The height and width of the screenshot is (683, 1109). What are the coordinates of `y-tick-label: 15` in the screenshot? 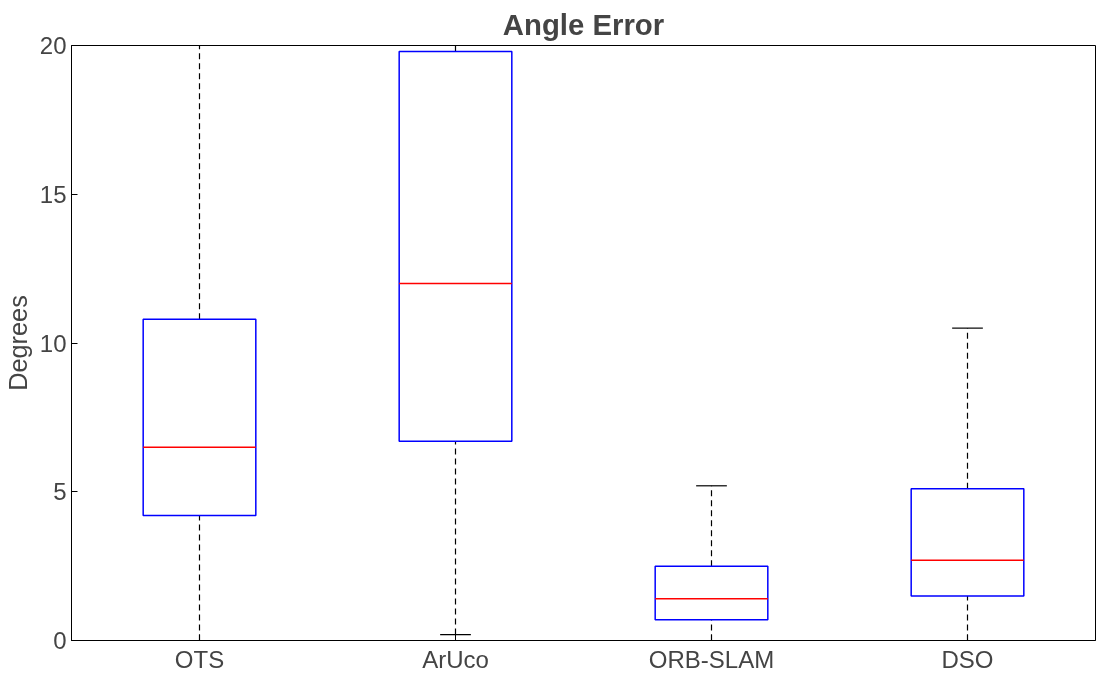 It's located at (53, 194).